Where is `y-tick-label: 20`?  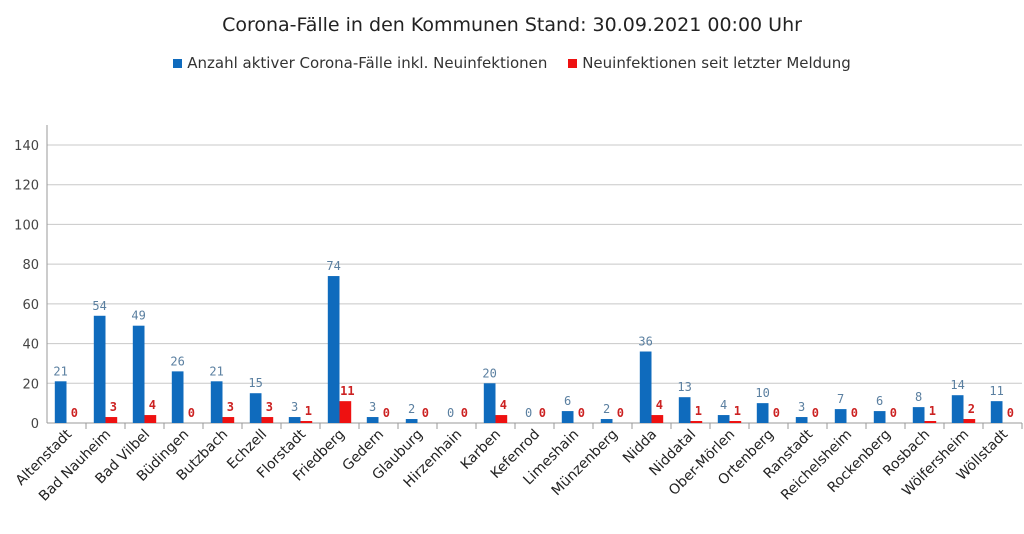 y-tick-label: 20 is located at coordinates (30, 384).